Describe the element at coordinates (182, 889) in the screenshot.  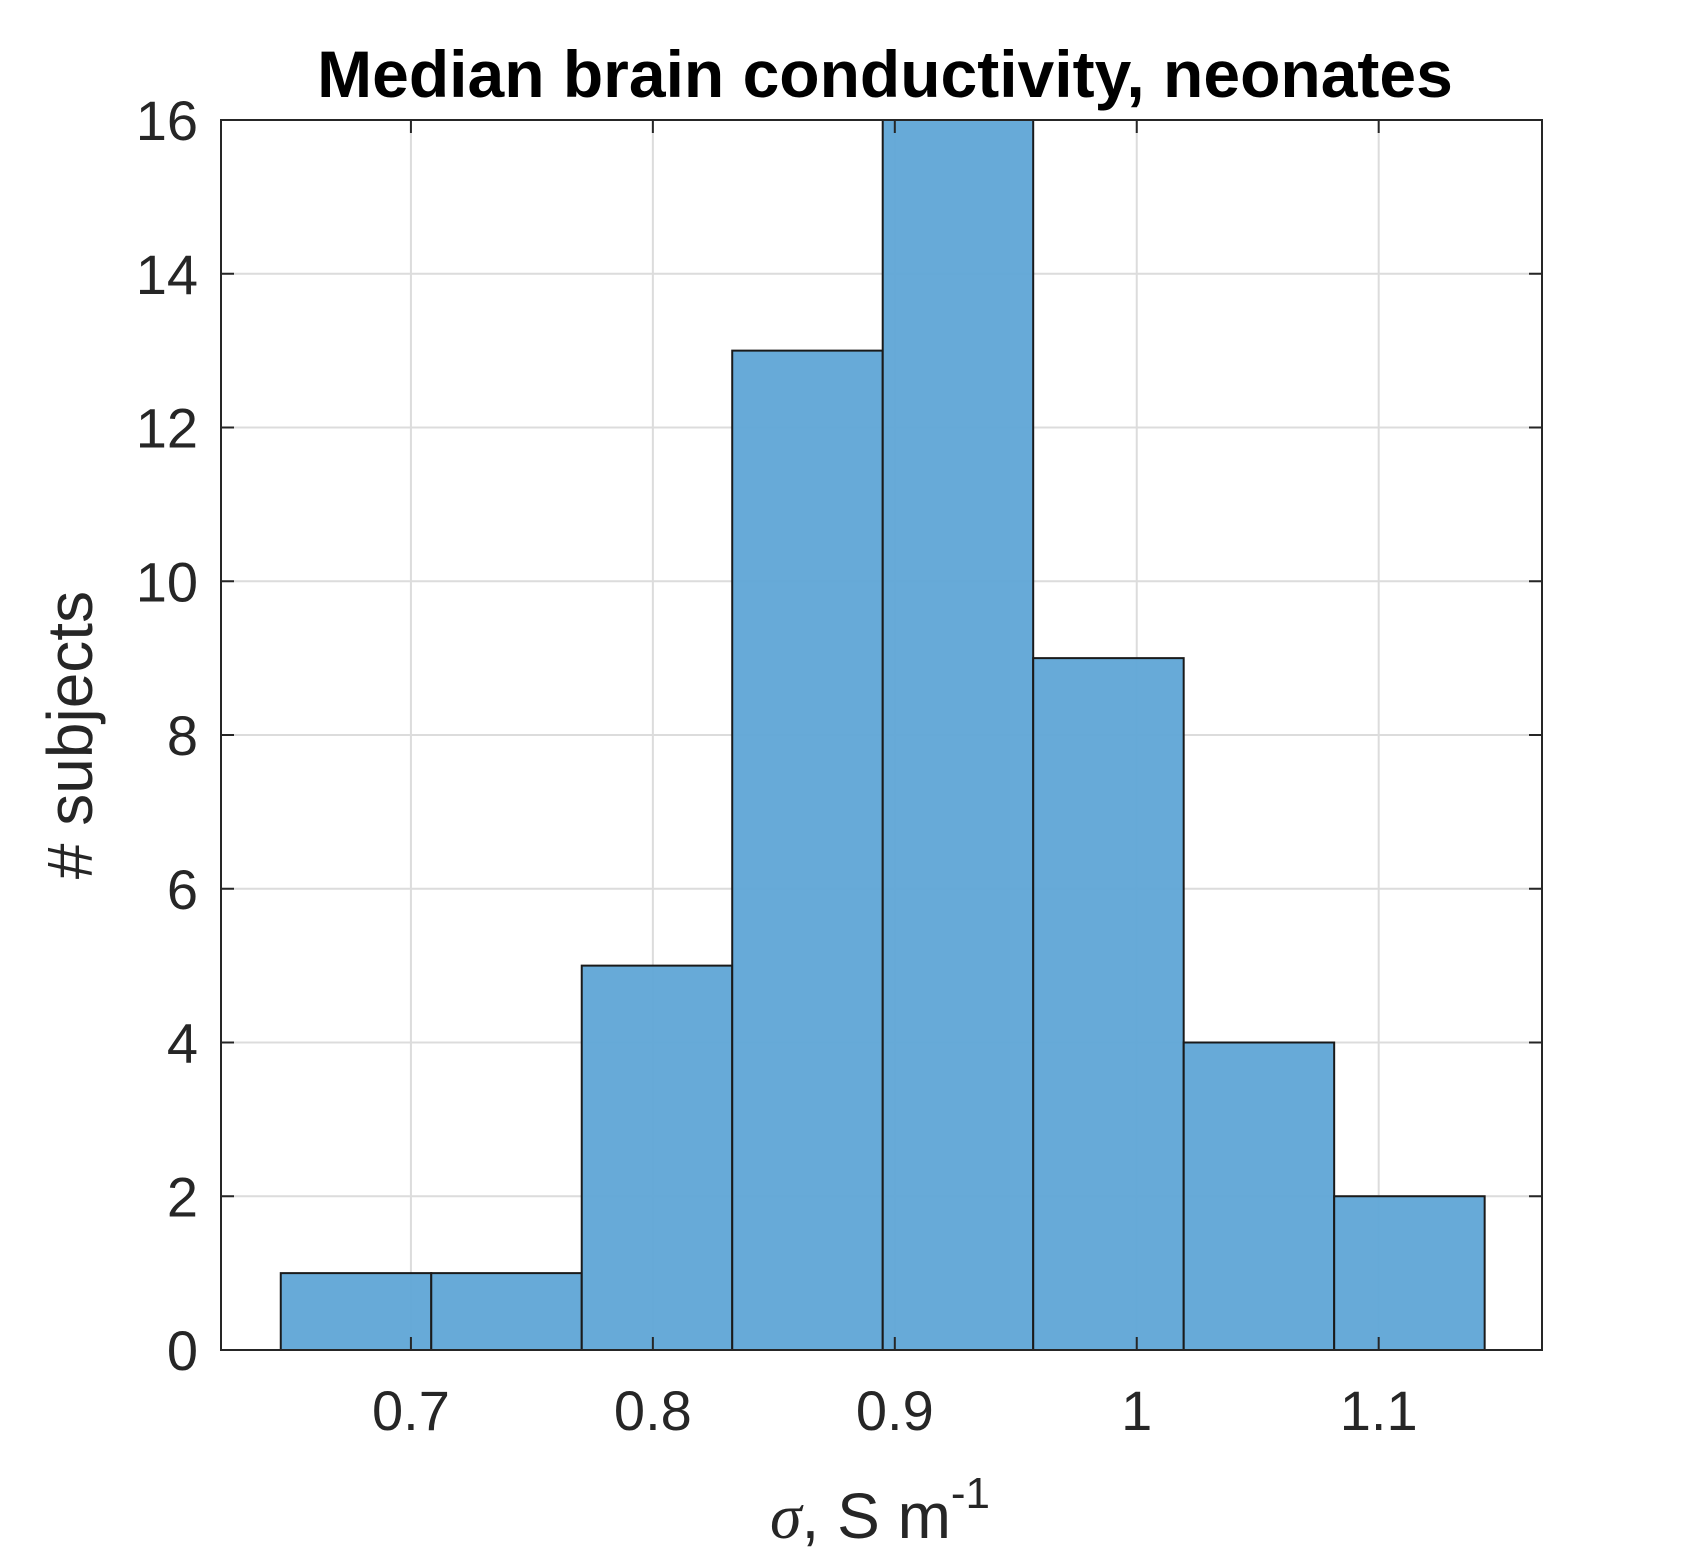
I see `y-tick-label: 6` at that location.